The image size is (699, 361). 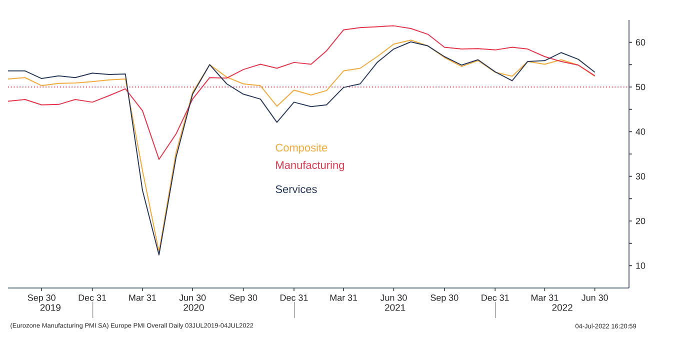 What do you see at coordinates (641, 265) in the screenshot?
I see `y-tick-label: 10` at bounding box center [641, 265].